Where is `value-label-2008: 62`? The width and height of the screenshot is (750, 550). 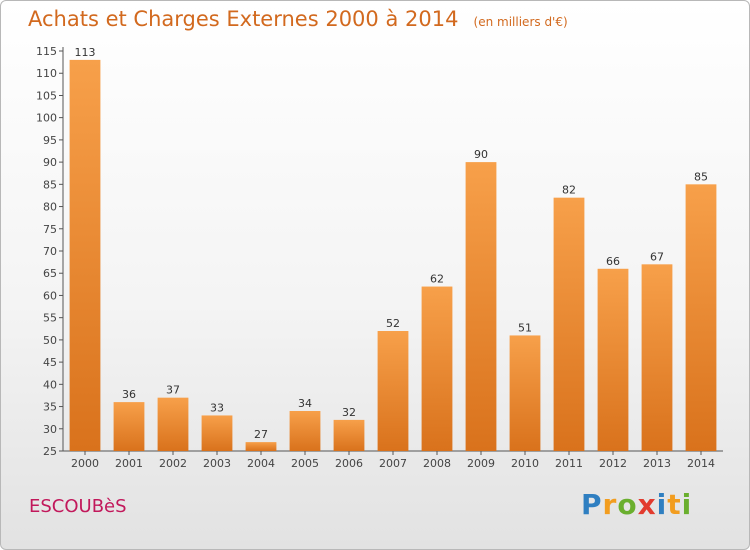 value-label-2008: 62 is located at coordinates (437, 279).